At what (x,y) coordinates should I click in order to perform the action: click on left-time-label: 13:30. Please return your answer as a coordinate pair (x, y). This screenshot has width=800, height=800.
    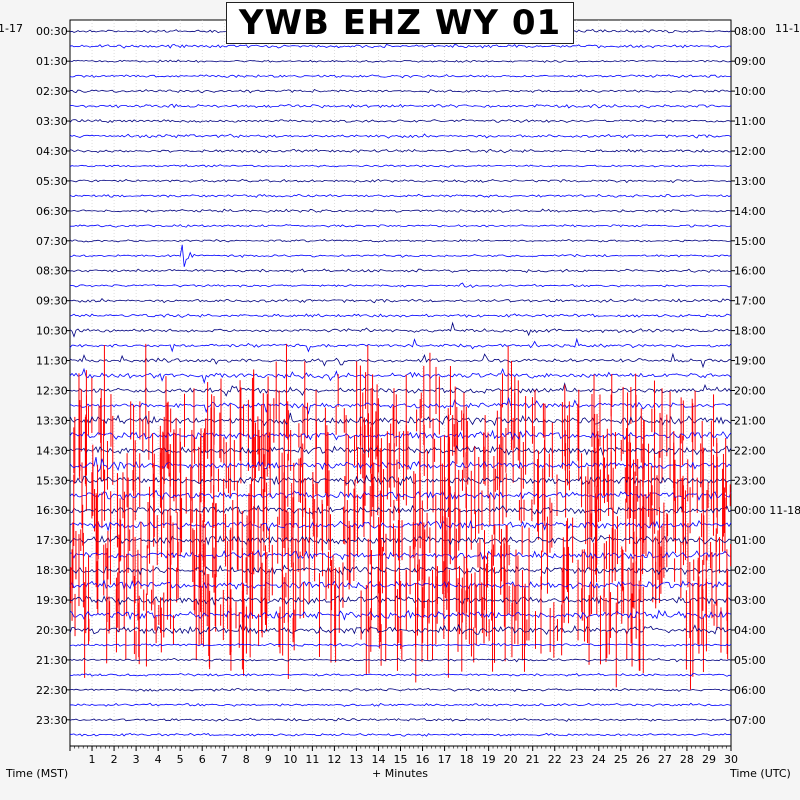
    Looking at the image, I should click on (52, 420).